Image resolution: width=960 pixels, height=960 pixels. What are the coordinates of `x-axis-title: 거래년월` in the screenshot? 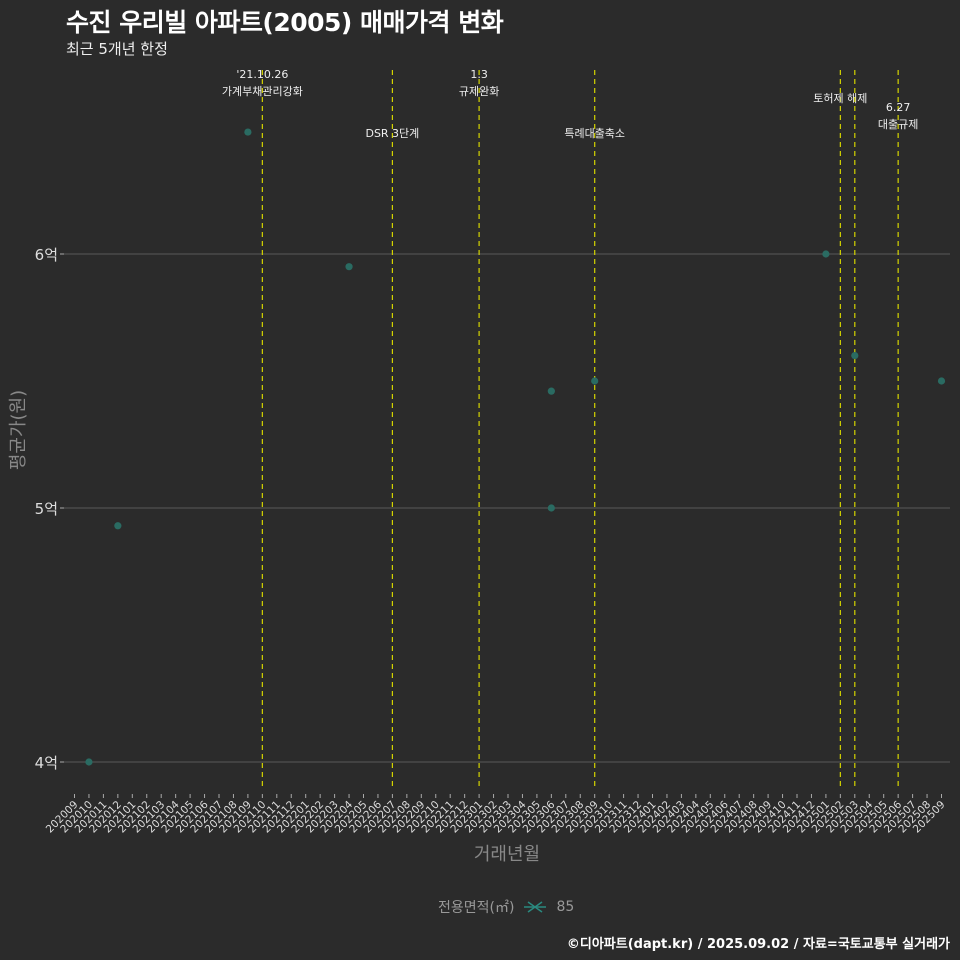 It's located at (507, 854).